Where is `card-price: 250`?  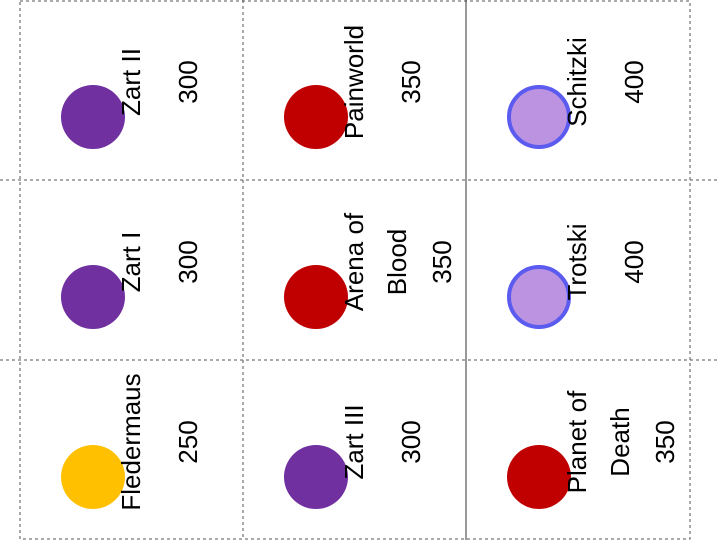 card-price: 250 is located at coordinates (188, 441).